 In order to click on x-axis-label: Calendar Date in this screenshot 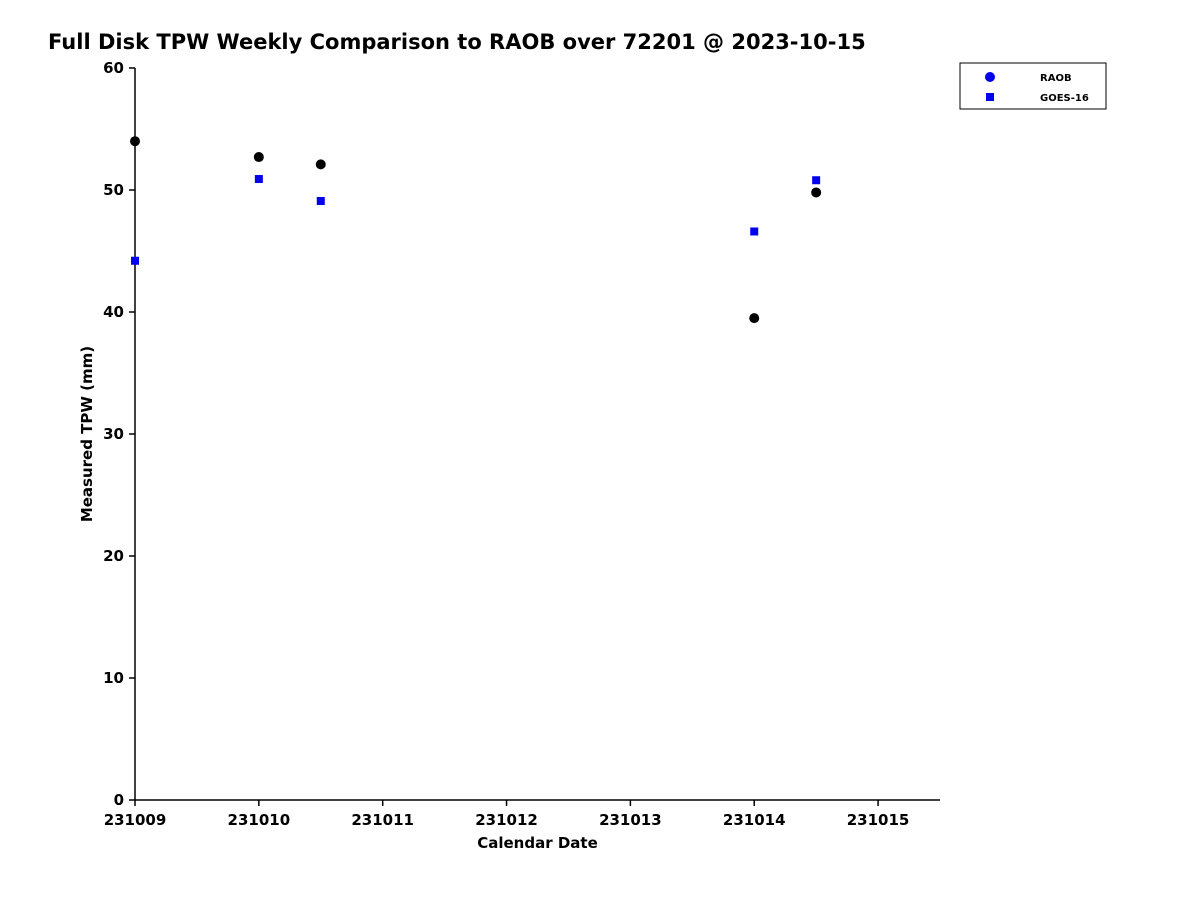, I will do `click(537, 843)`.